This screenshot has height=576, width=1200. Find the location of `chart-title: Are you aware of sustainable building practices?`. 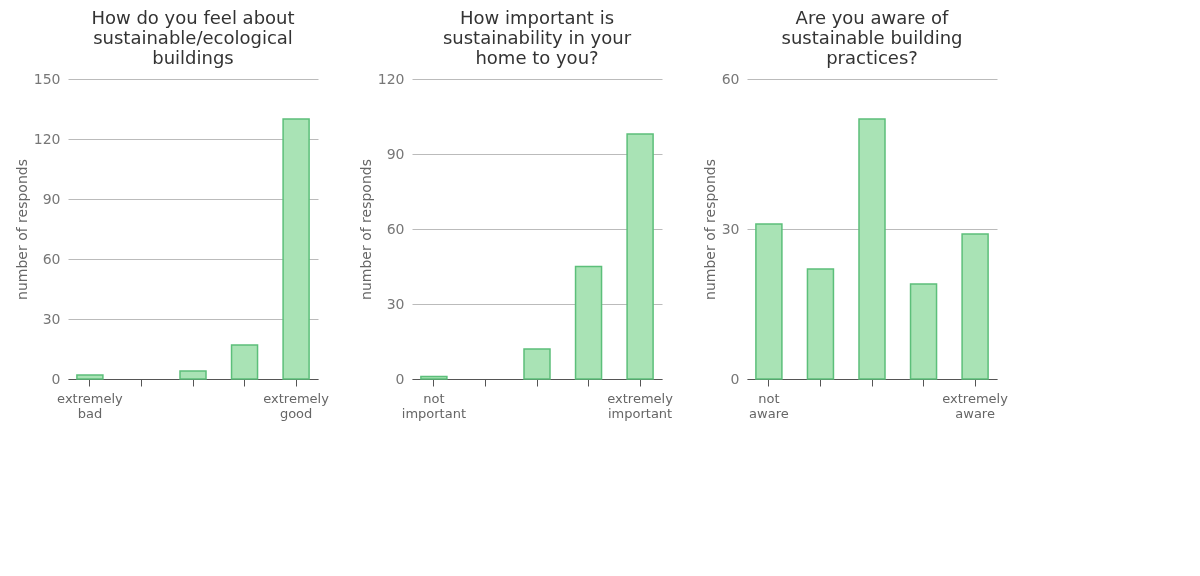

chart-title: Are you aware of sustainable building practices? is located at coordinates (872, 37).